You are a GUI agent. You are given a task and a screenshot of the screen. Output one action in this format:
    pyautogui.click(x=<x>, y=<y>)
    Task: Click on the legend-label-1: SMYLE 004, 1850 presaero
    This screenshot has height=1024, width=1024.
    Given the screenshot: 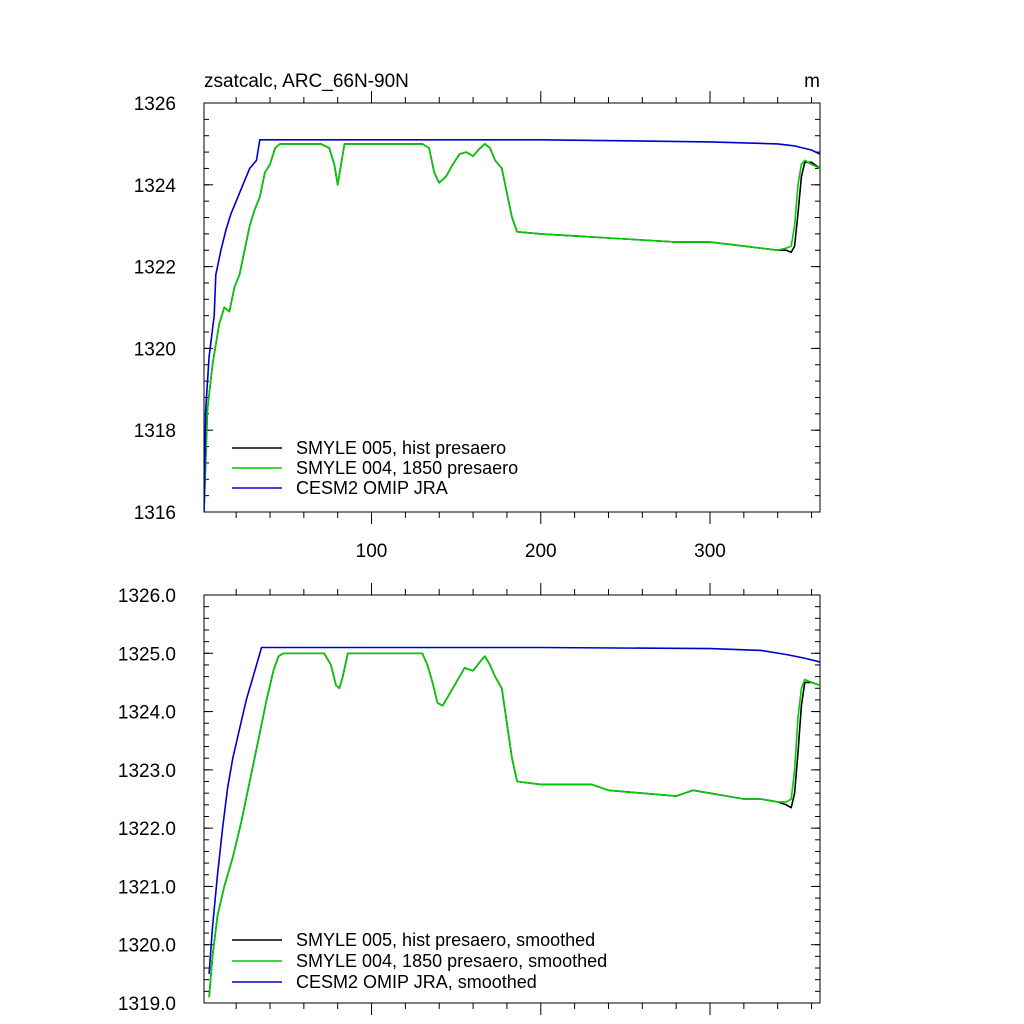 What is the action you would take?
    pyautogui.click(x=407, y=468)
    